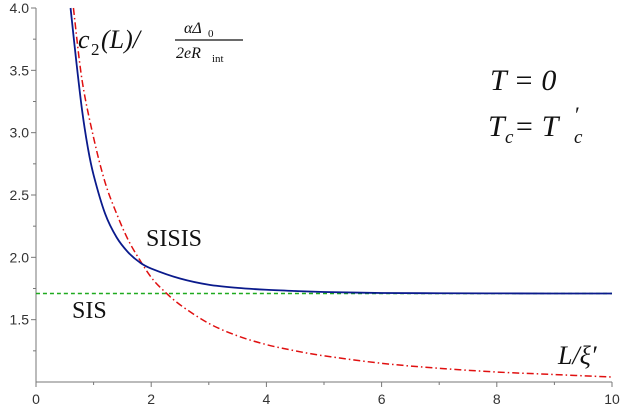  Describe the element at coordinates (523, 80) in the screenshot. I see `annotation-temperature: T = 0` at that location.